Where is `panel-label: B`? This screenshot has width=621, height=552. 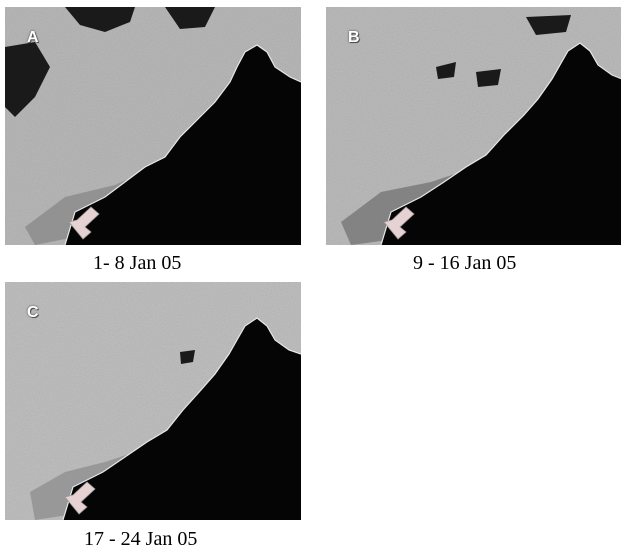 panel-label: B is located at coordinates (354, 37).